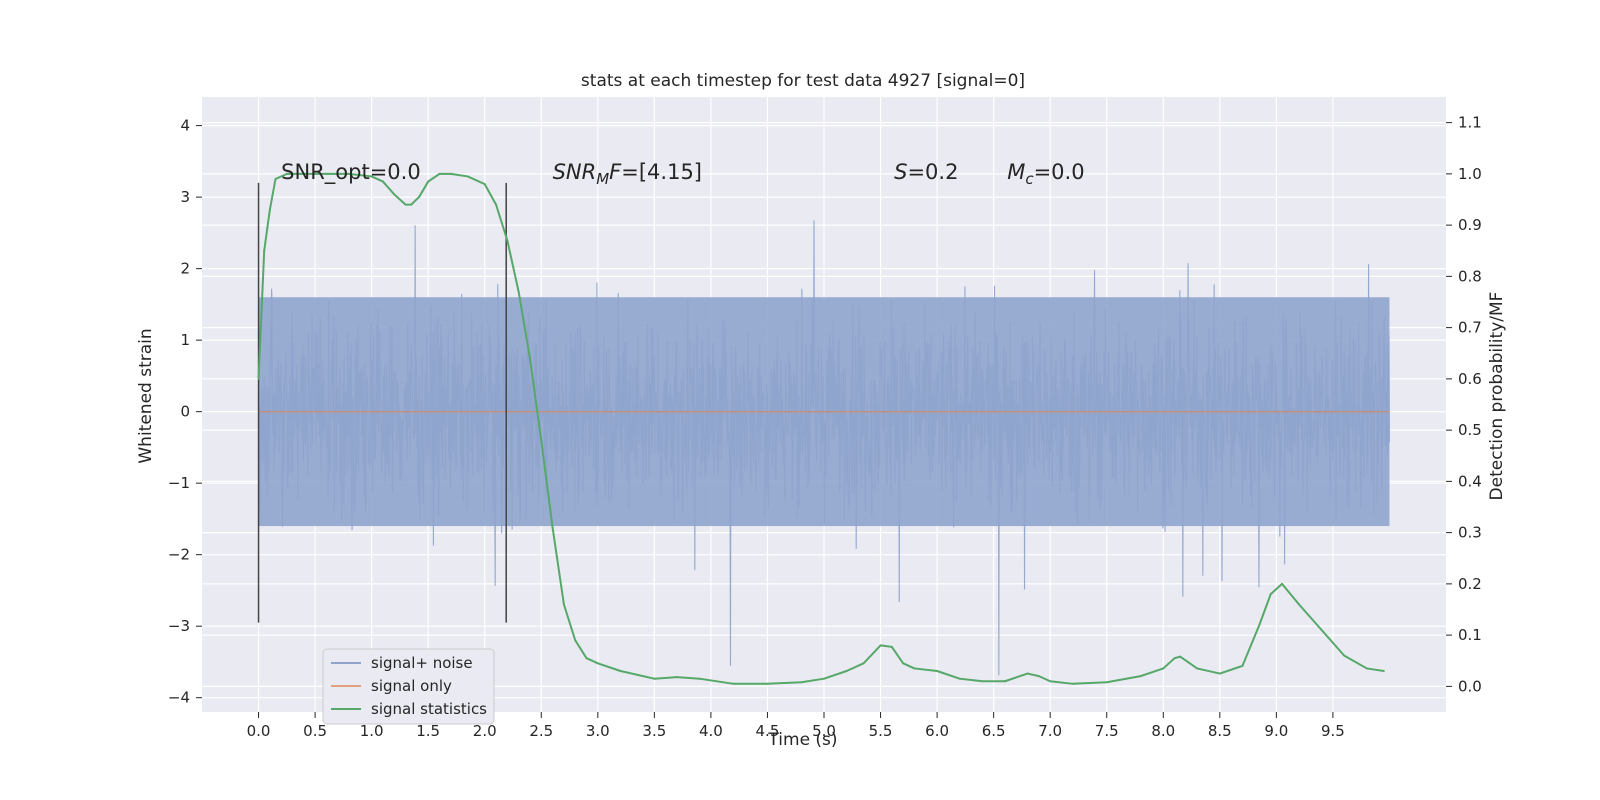 The width and height of the screenshot is (1600, 800). What do you see at coordinates (768, 731) in the screenshot?
I see `x-tick-label: 4.5` at bounding box center [768, 731].